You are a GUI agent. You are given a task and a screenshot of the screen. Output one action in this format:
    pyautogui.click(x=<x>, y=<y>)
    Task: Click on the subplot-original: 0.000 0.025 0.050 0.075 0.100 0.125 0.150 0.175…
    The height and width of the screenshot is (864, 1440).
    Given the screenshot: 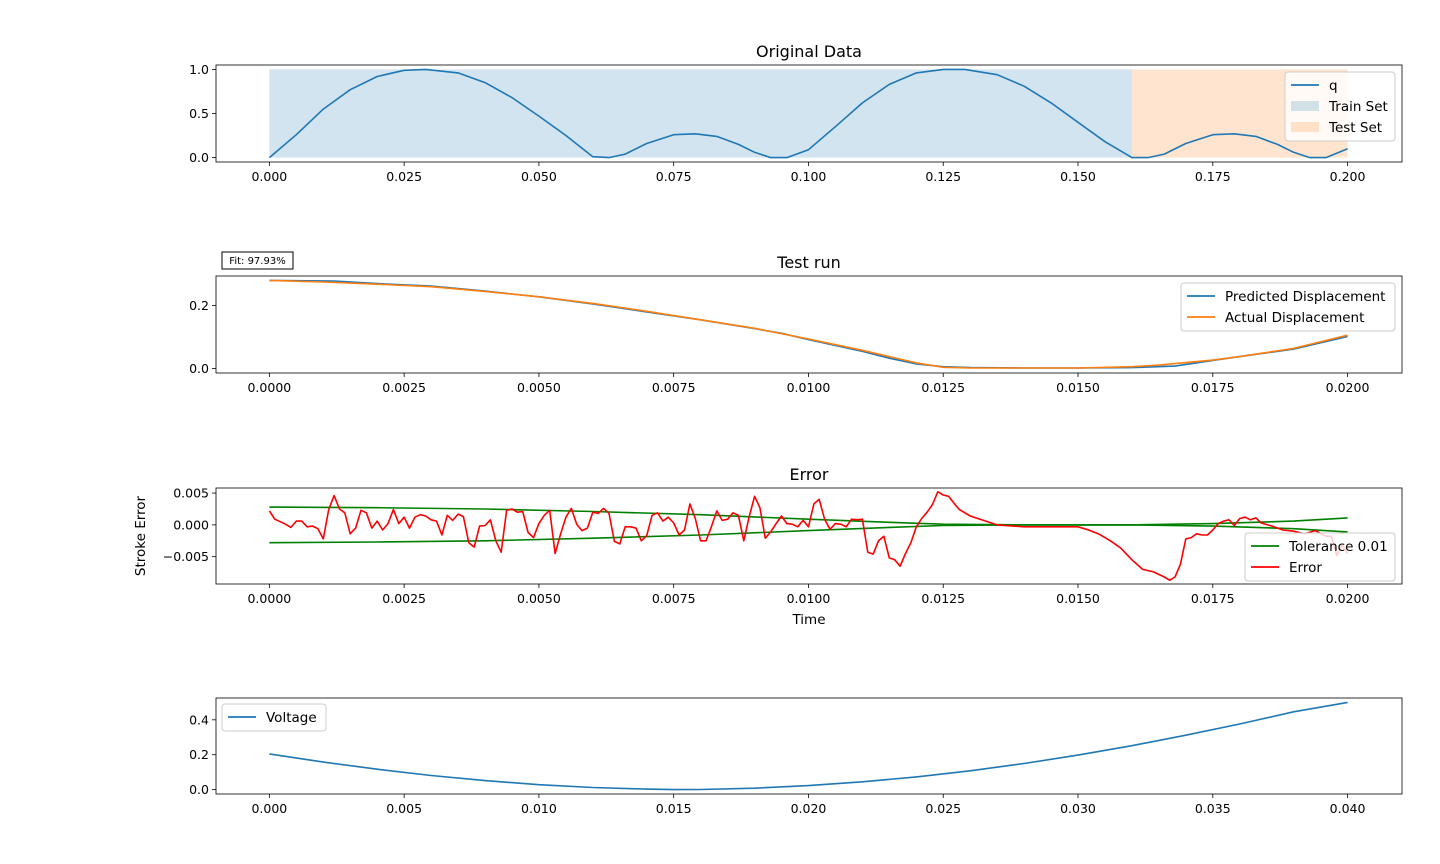 What is the action you would take?
    pyautogui.click(x=796, y=113)
    